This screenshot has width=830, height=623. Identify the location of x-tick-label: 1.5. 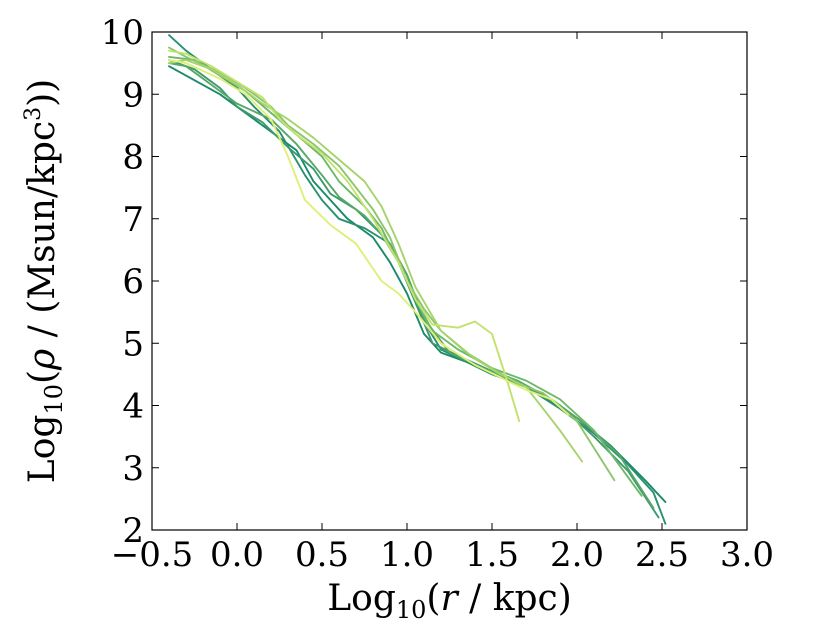
(492, 555).